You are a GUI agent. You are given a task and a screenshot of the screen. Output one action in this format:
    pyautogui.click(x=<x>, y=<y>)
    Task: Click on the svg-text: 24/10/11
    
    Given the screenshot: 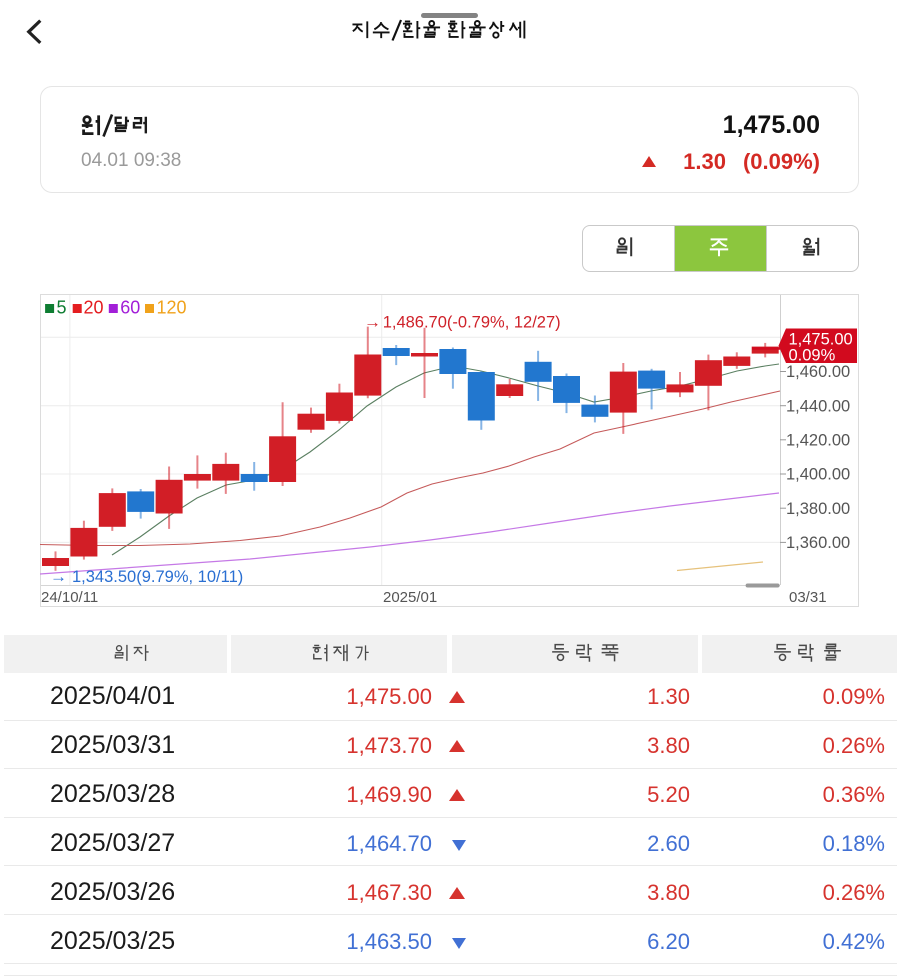 What is the action you would take?
    pyautogui.click(x=69, y=597)
    